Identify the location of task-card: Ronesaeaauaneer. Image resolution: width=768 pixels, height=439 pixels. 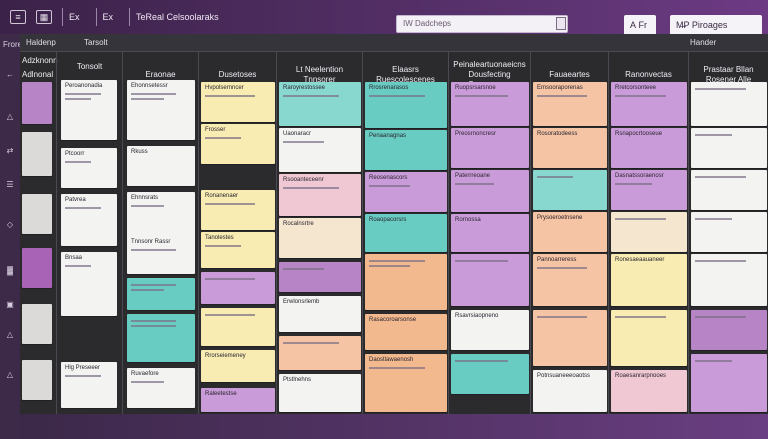
(649, 280).